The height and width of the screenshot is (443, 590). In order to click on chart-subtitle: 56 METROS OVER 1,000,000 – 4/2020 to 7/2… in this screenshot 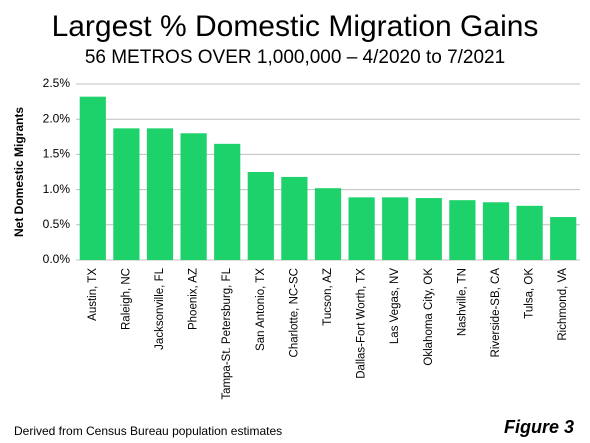, I will do `click(295, 57)`.